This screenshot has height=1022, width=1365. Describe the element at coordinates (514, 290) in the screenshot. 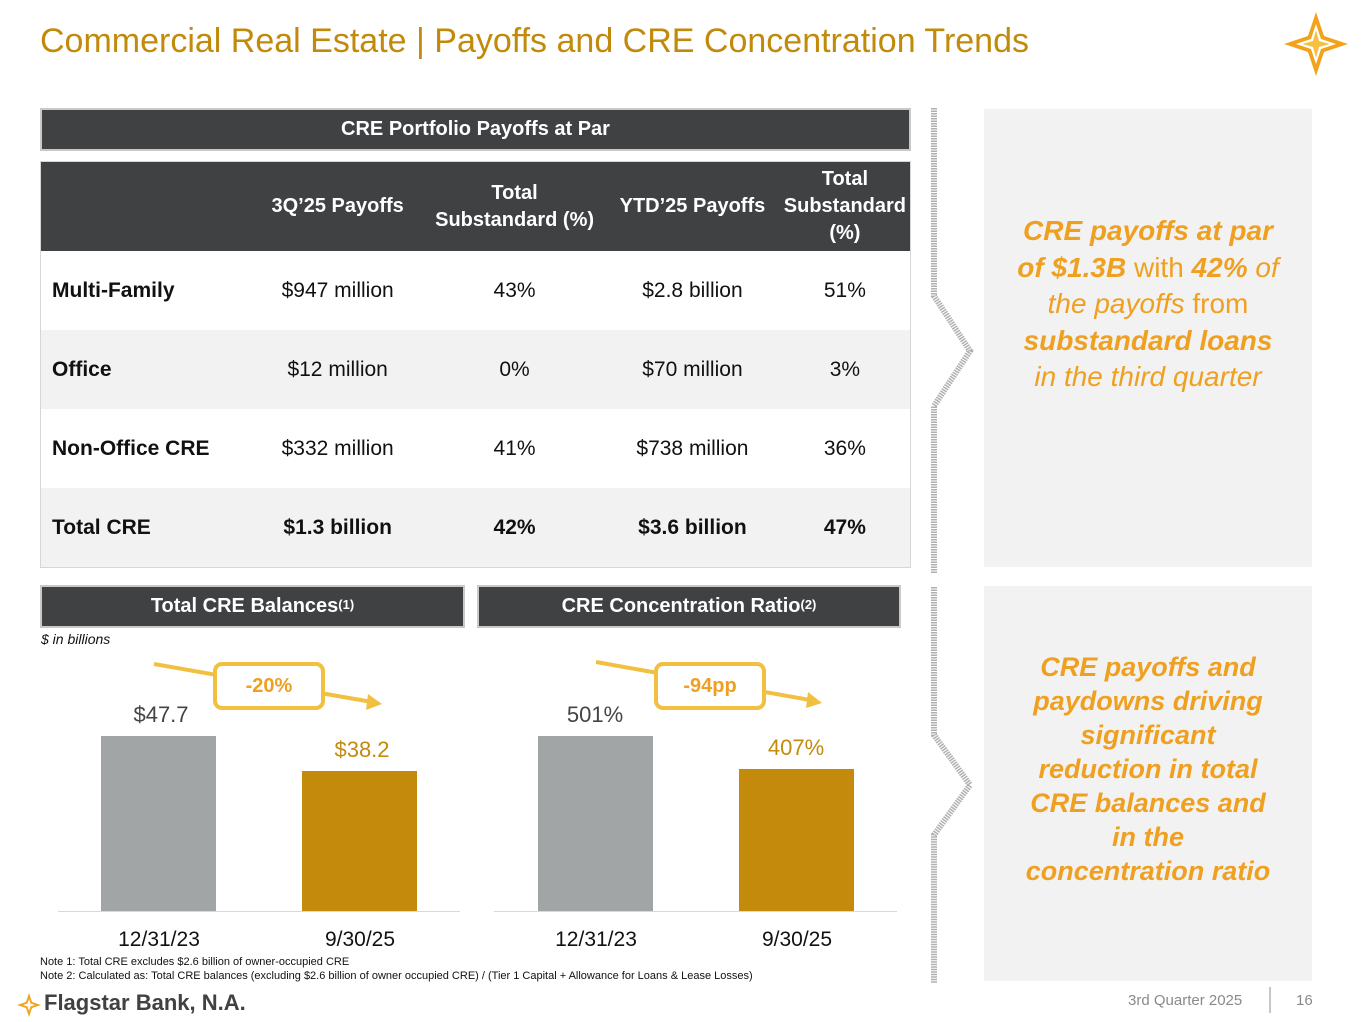

I see `table-cell: 43%` at that location.